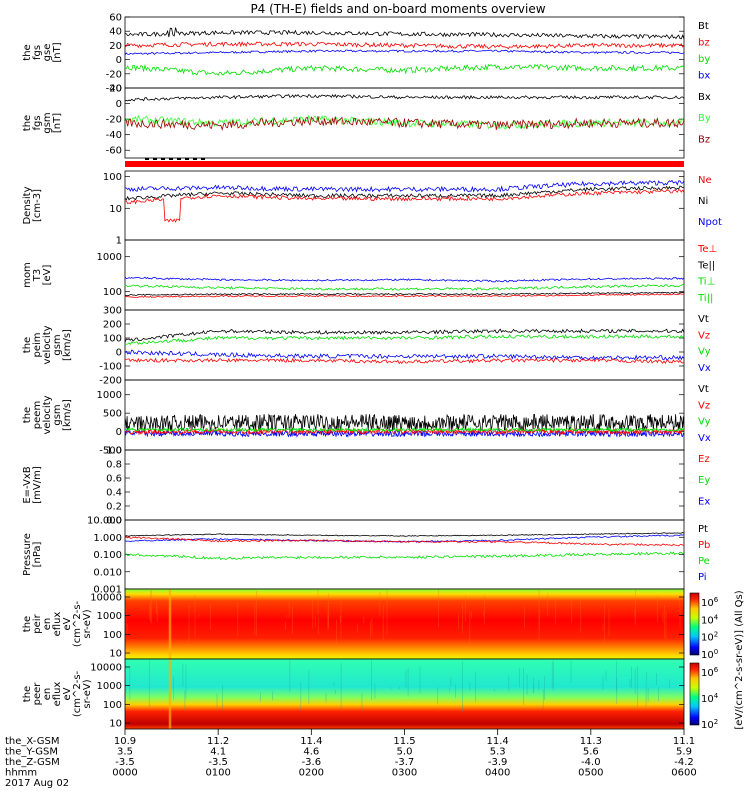 Image resolution: width=750 pixels, height=800 pixels. What do you see at coordinates (709, 724) in the screenshot?
I see `colorbar-tick: 10²` at bounding box center [709, 724].